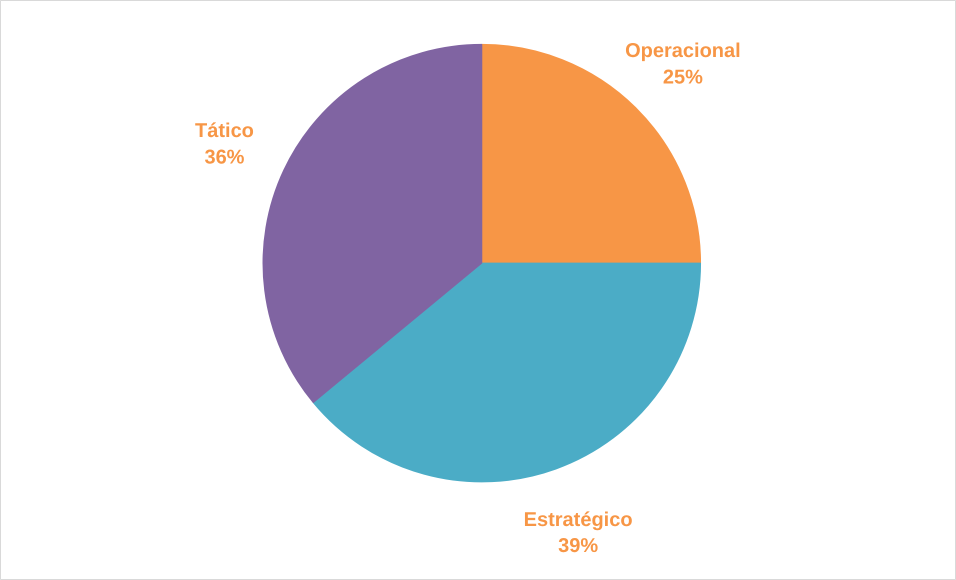  What do you see at coordinates (683, 51) in the screenshot?
I see `slice-label: Operacional` at bounding box center [683, 51].